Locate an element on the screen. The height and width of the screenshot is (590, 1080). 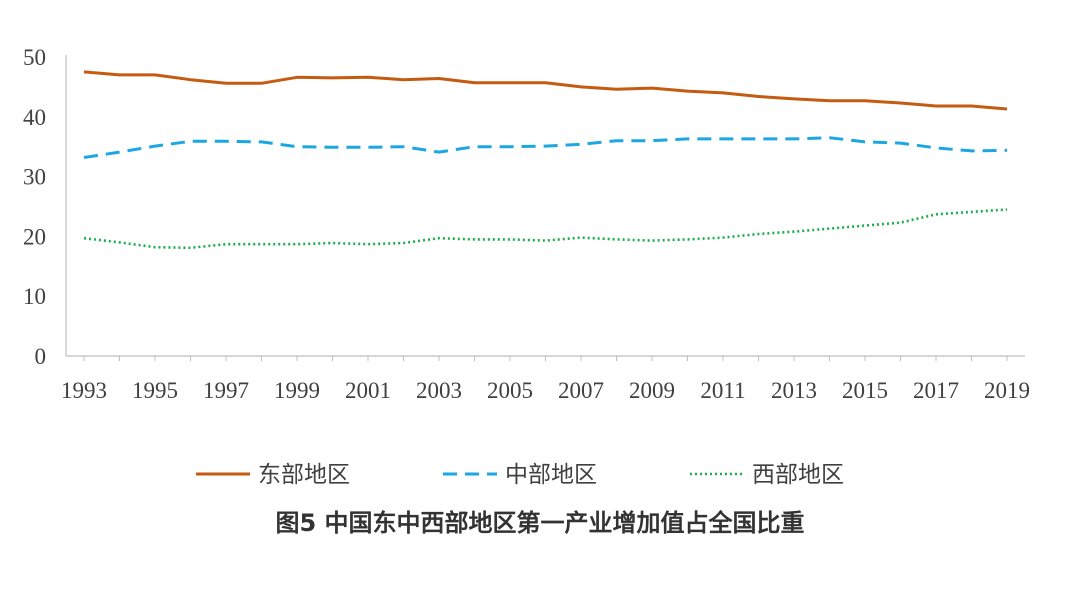
x-tick-label: 2011 is located at coordinates (722, 390).